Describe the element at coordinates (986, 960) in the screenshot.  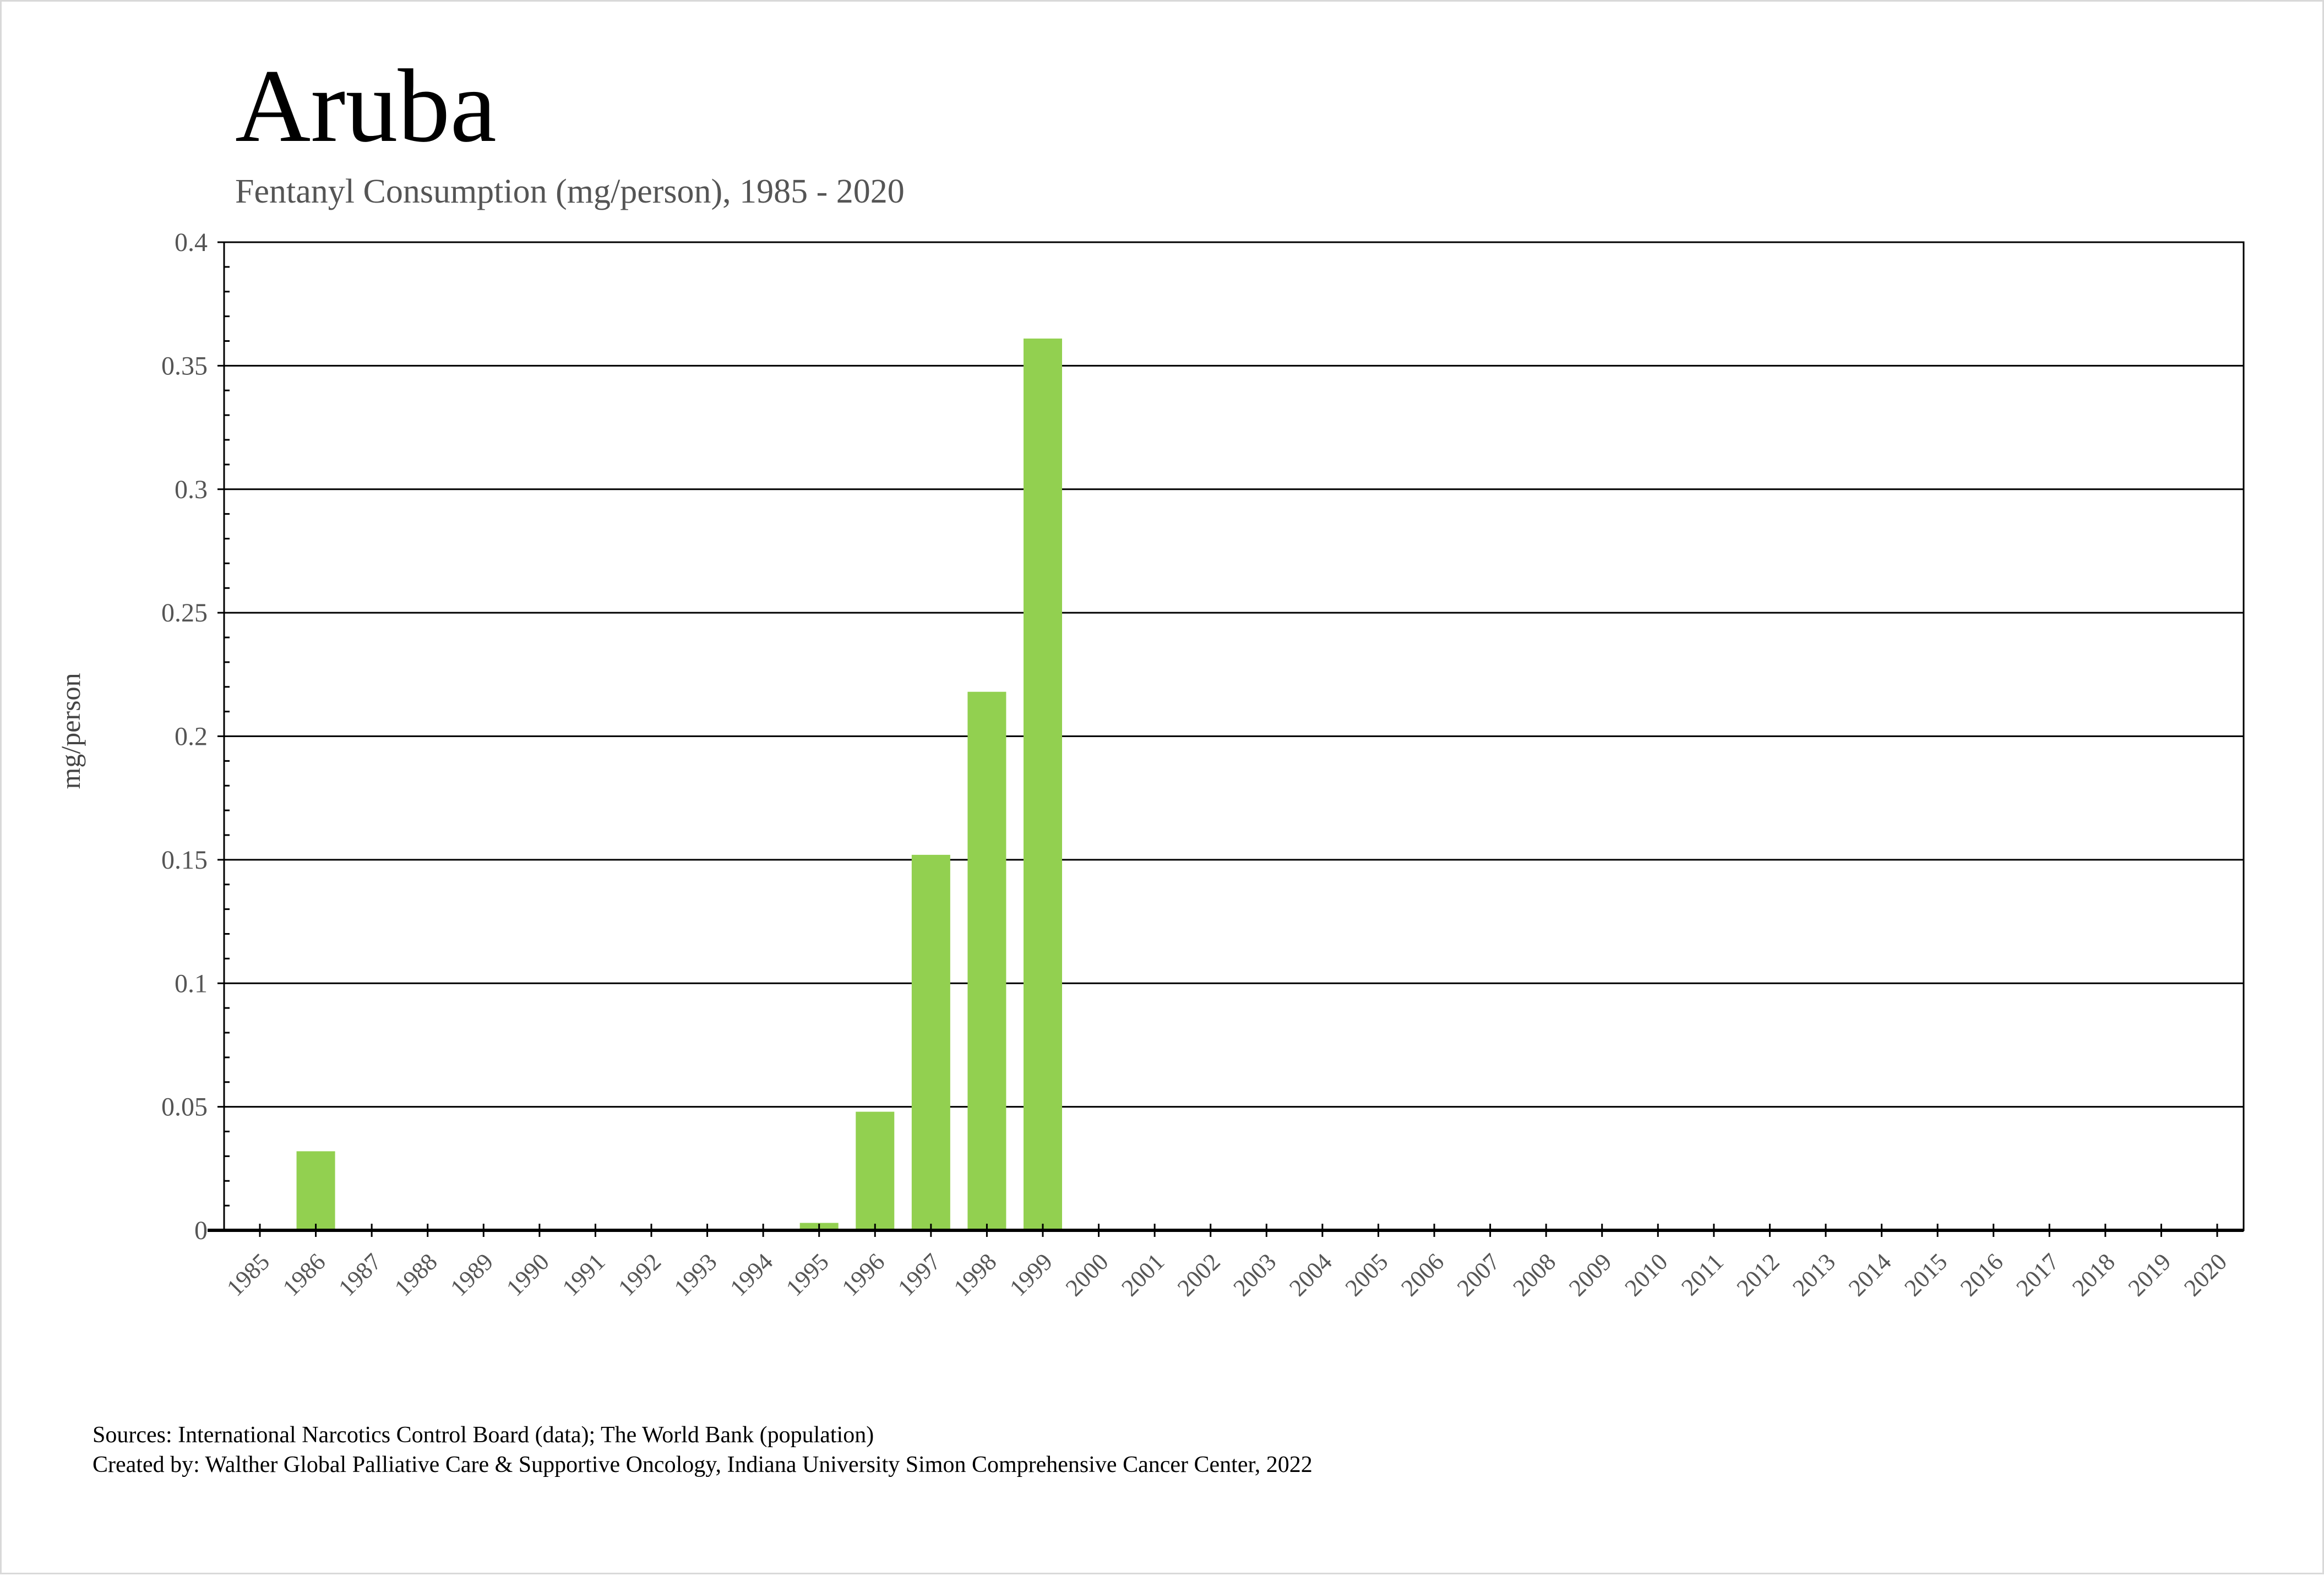
I see `bar-1998` at that location.